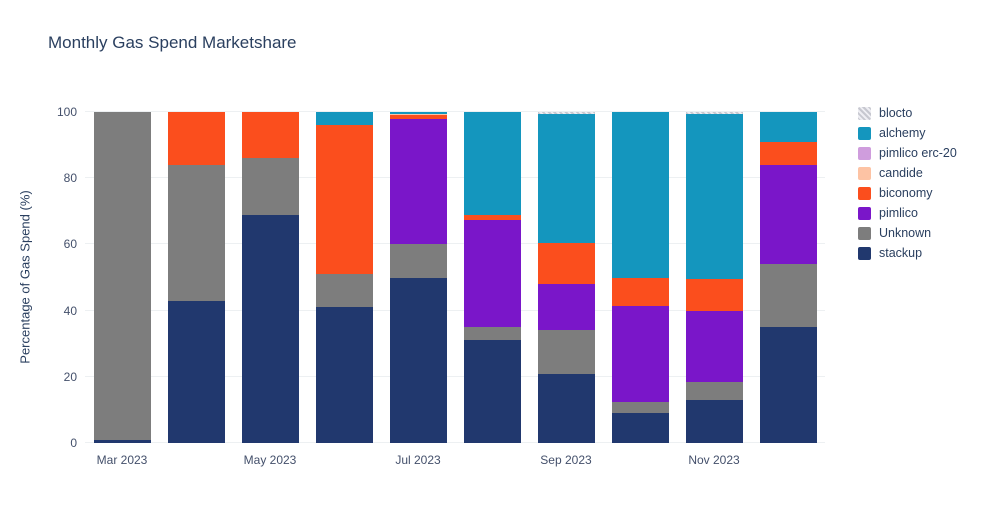  I want to click on bar-mar-2023, so click(122, 277).